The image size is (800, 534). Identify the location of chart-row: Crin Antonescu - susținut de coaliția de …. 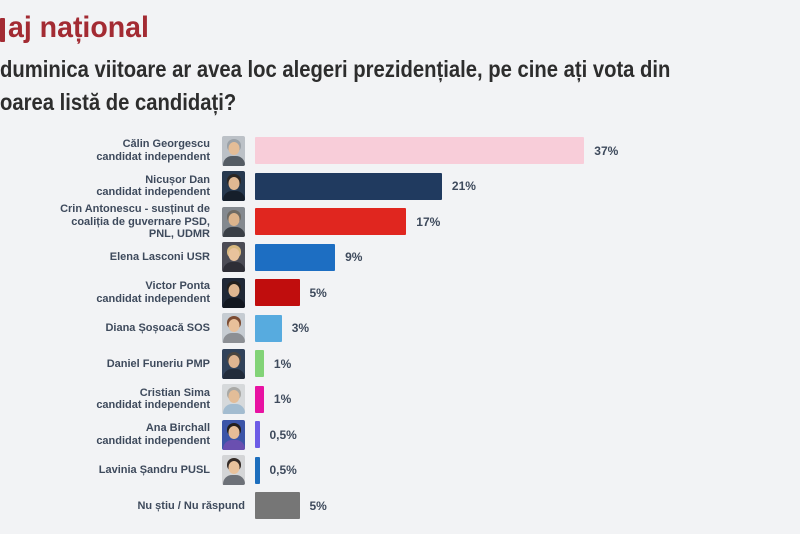
(400, 221).